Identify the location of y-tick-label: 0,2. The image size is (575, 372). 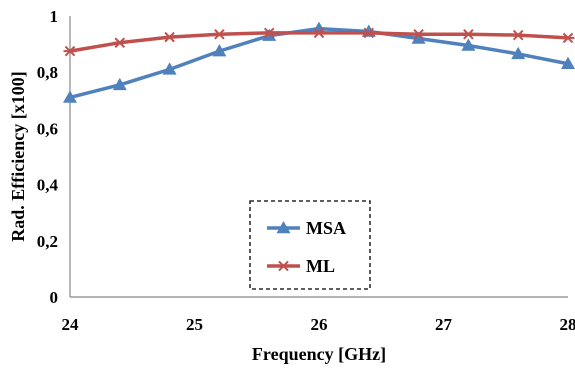
(47, 241).